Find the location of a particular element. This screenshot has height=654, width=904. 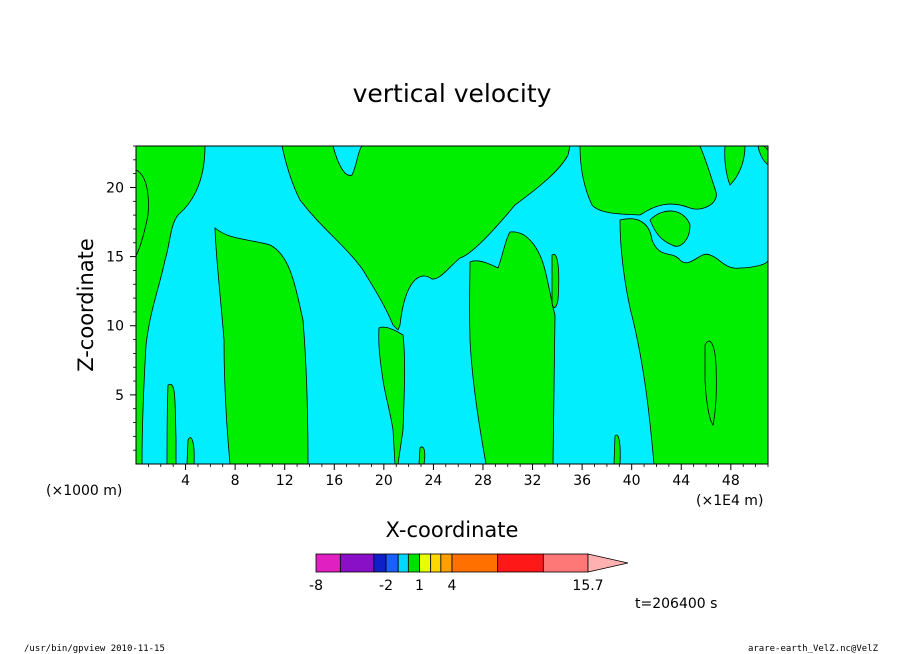

y-tick-label: 20 is located at coordinates (115, 188).